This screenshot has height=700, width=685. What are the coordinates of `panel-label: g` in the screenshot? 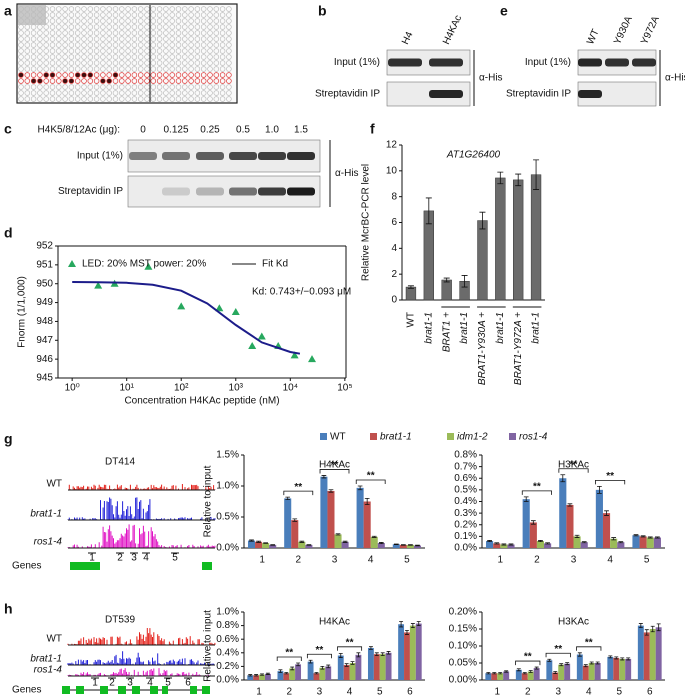 It's located at (8, 439).